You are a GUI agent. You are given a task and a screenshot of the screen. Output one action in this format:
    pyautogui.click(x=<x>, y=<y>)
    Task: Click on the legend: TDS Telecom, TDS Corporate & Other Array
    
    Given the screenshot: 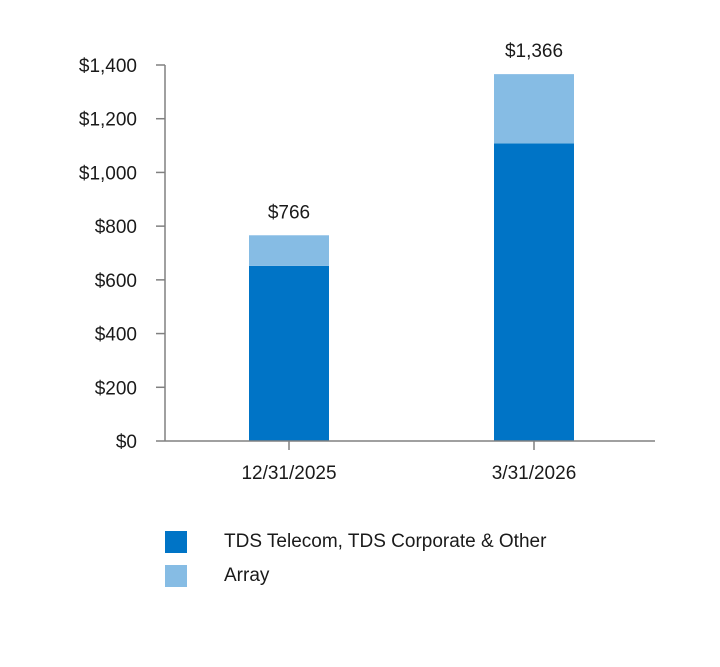 What is the action you would take?
    pyautogui.click(x=355, y=559)
    